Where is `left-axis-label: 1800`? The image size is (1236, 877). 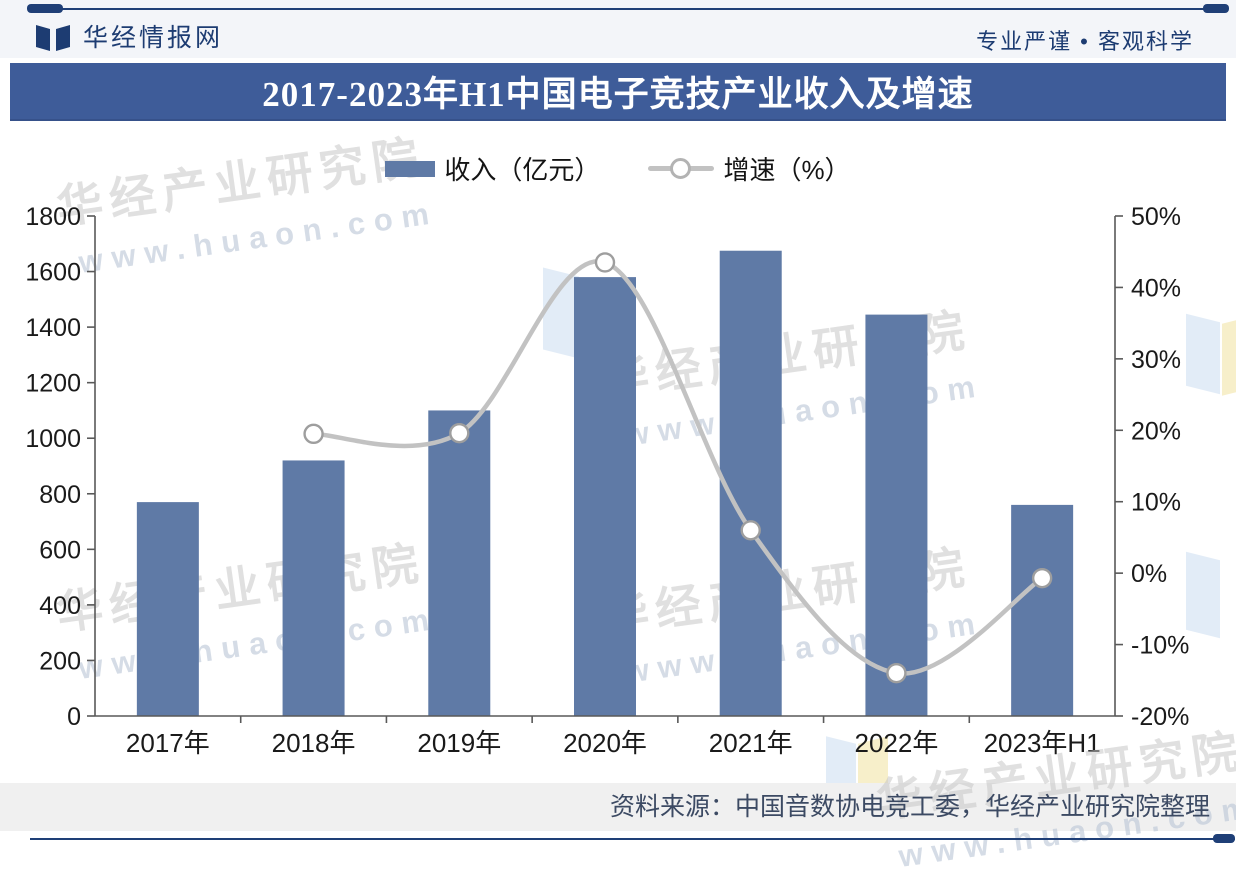 left-axis-label: 1800 is located at coordinates (53, 217).